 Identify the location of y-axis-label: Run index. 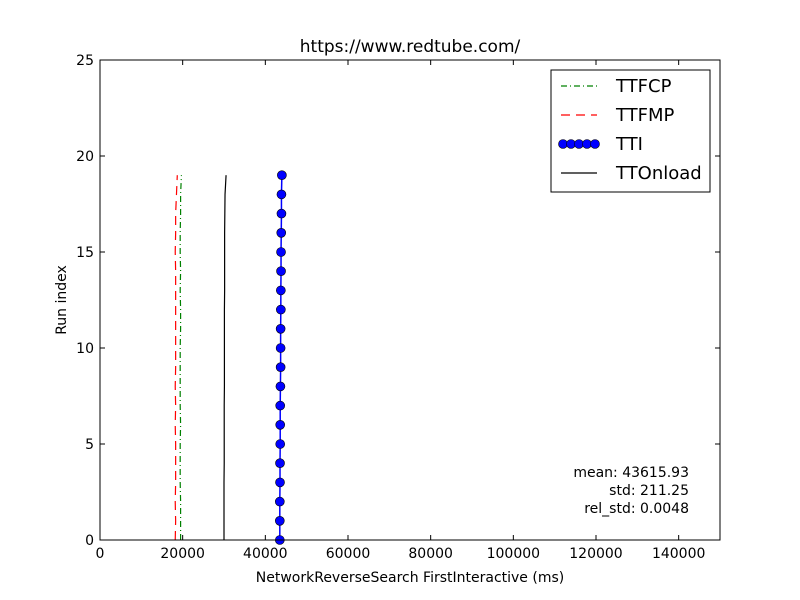
(62, 300).